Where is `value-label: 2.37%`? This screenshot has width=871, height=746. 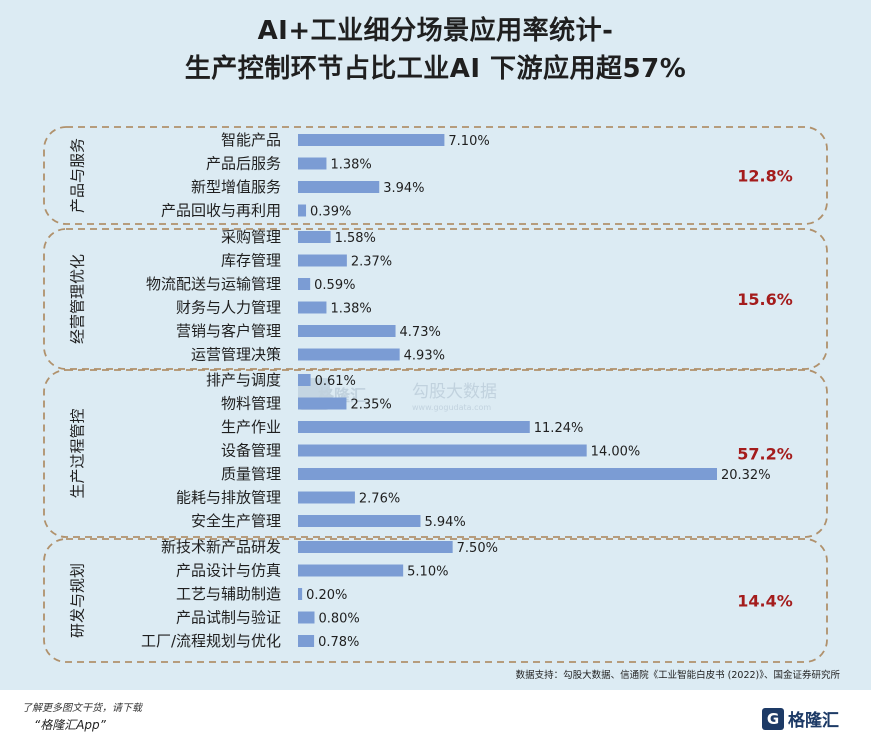 value-label: 2.37% is located at coordinates (371, 262).